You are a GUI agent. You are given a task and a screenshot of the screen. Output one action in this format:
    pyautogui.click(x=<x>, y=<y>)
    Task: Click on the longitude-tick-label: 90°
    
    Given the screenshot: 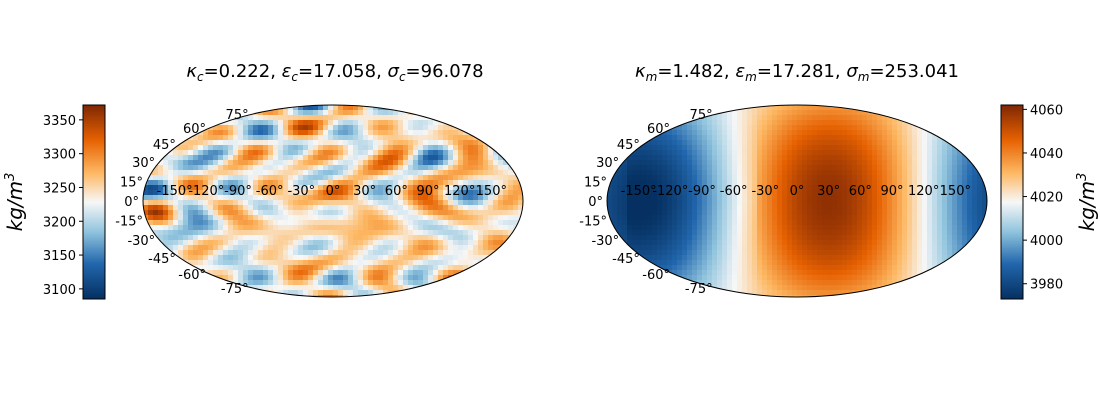 What is the action you would take?
    pyautogui.click(x=427, y=191)
    